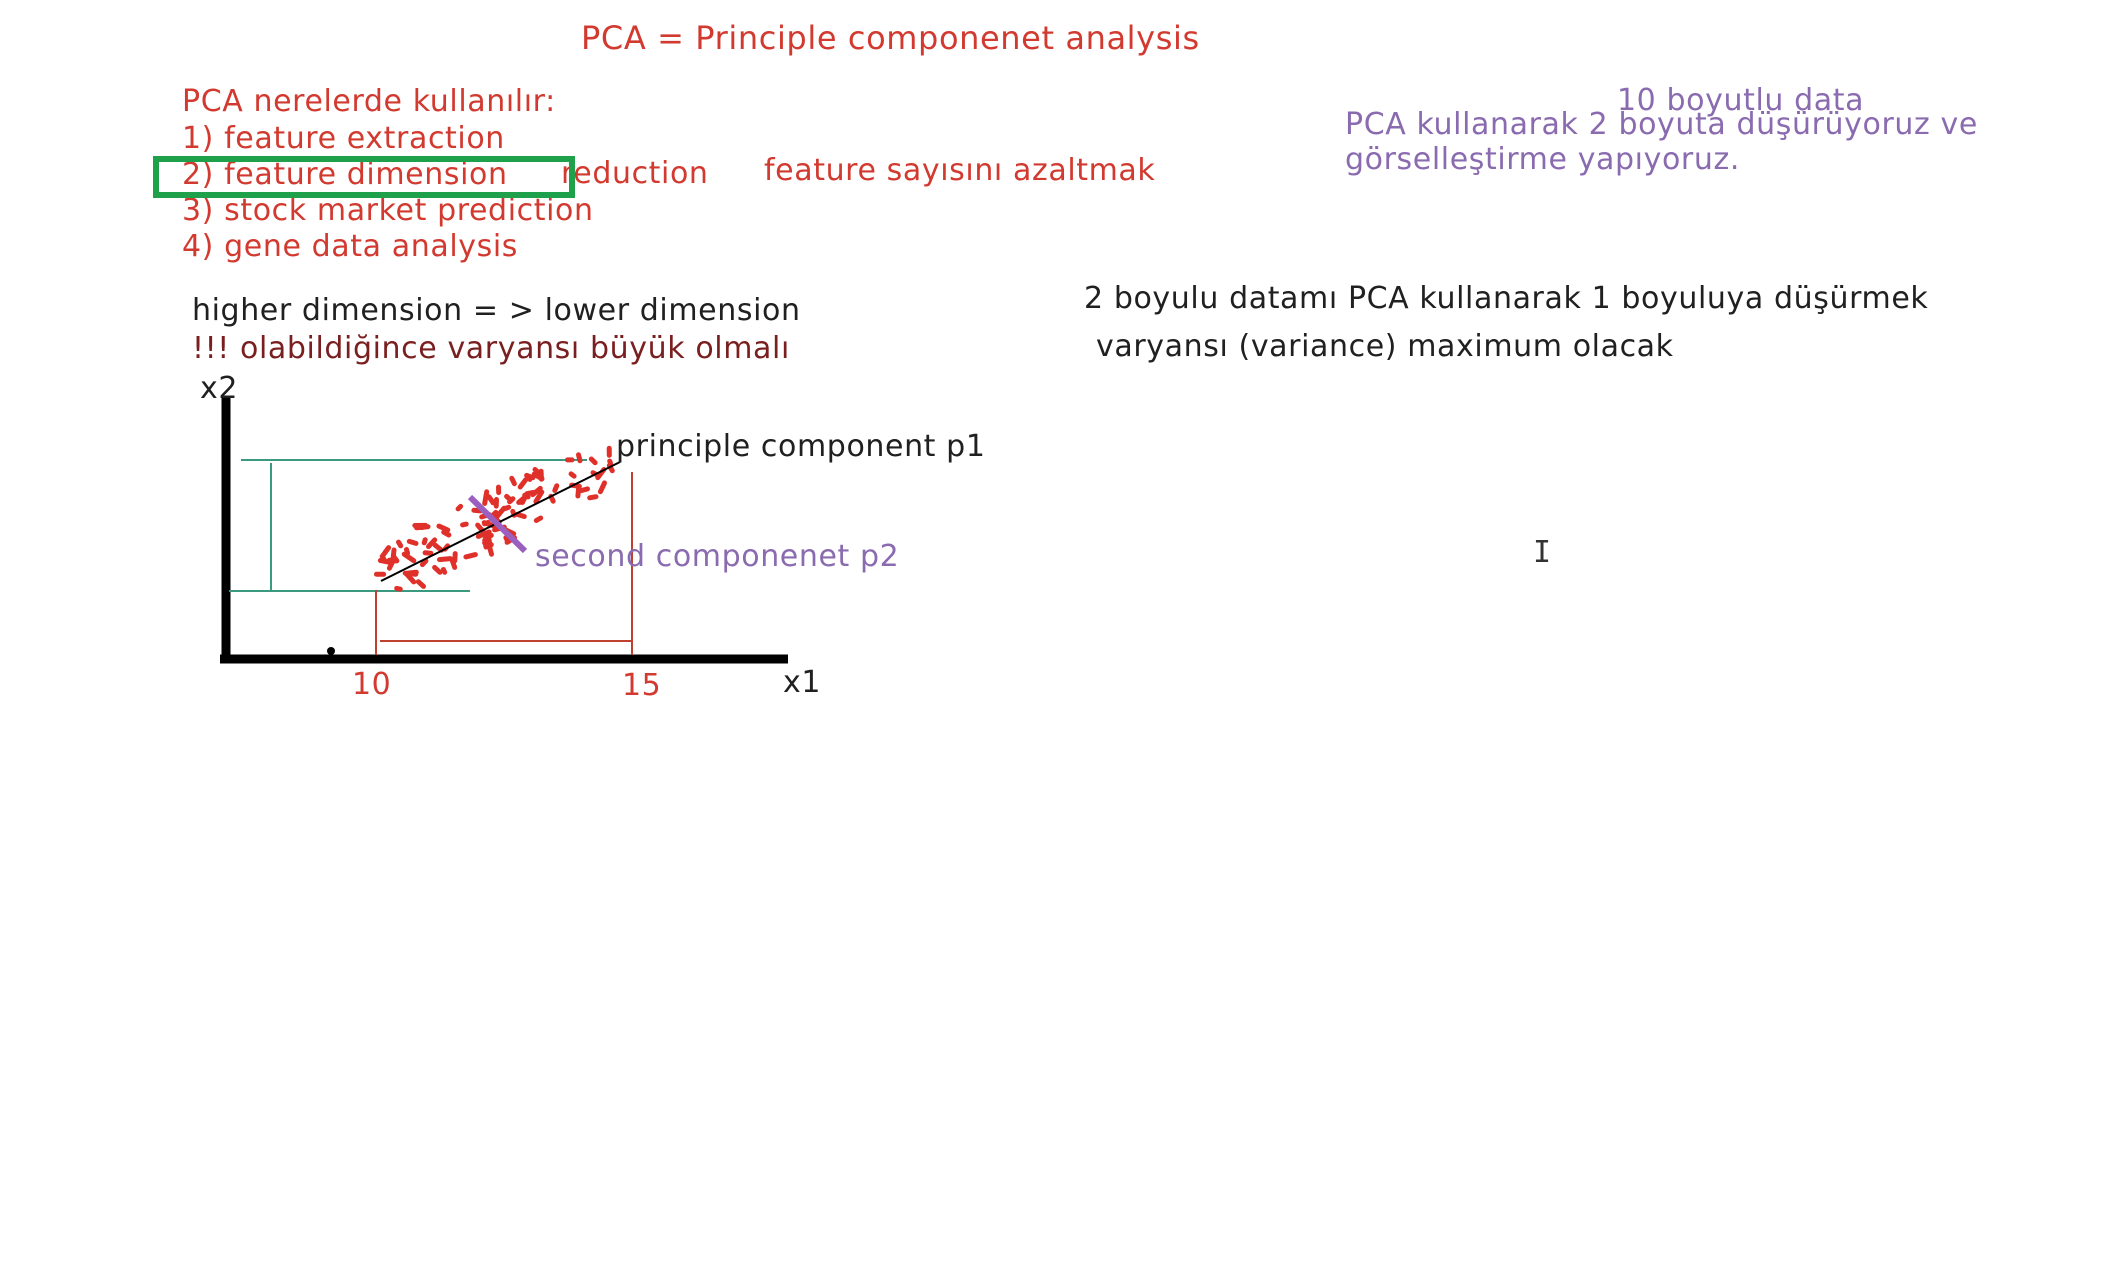 The height and width of the screenshot is (1280, 2108). What do you see at coordinates (1661, 124) in the screenshot?
I see `right-note-line1: PCA kullanarak 2 boyuta düşürüyoruz ve` at bounding box center [1661, 124].